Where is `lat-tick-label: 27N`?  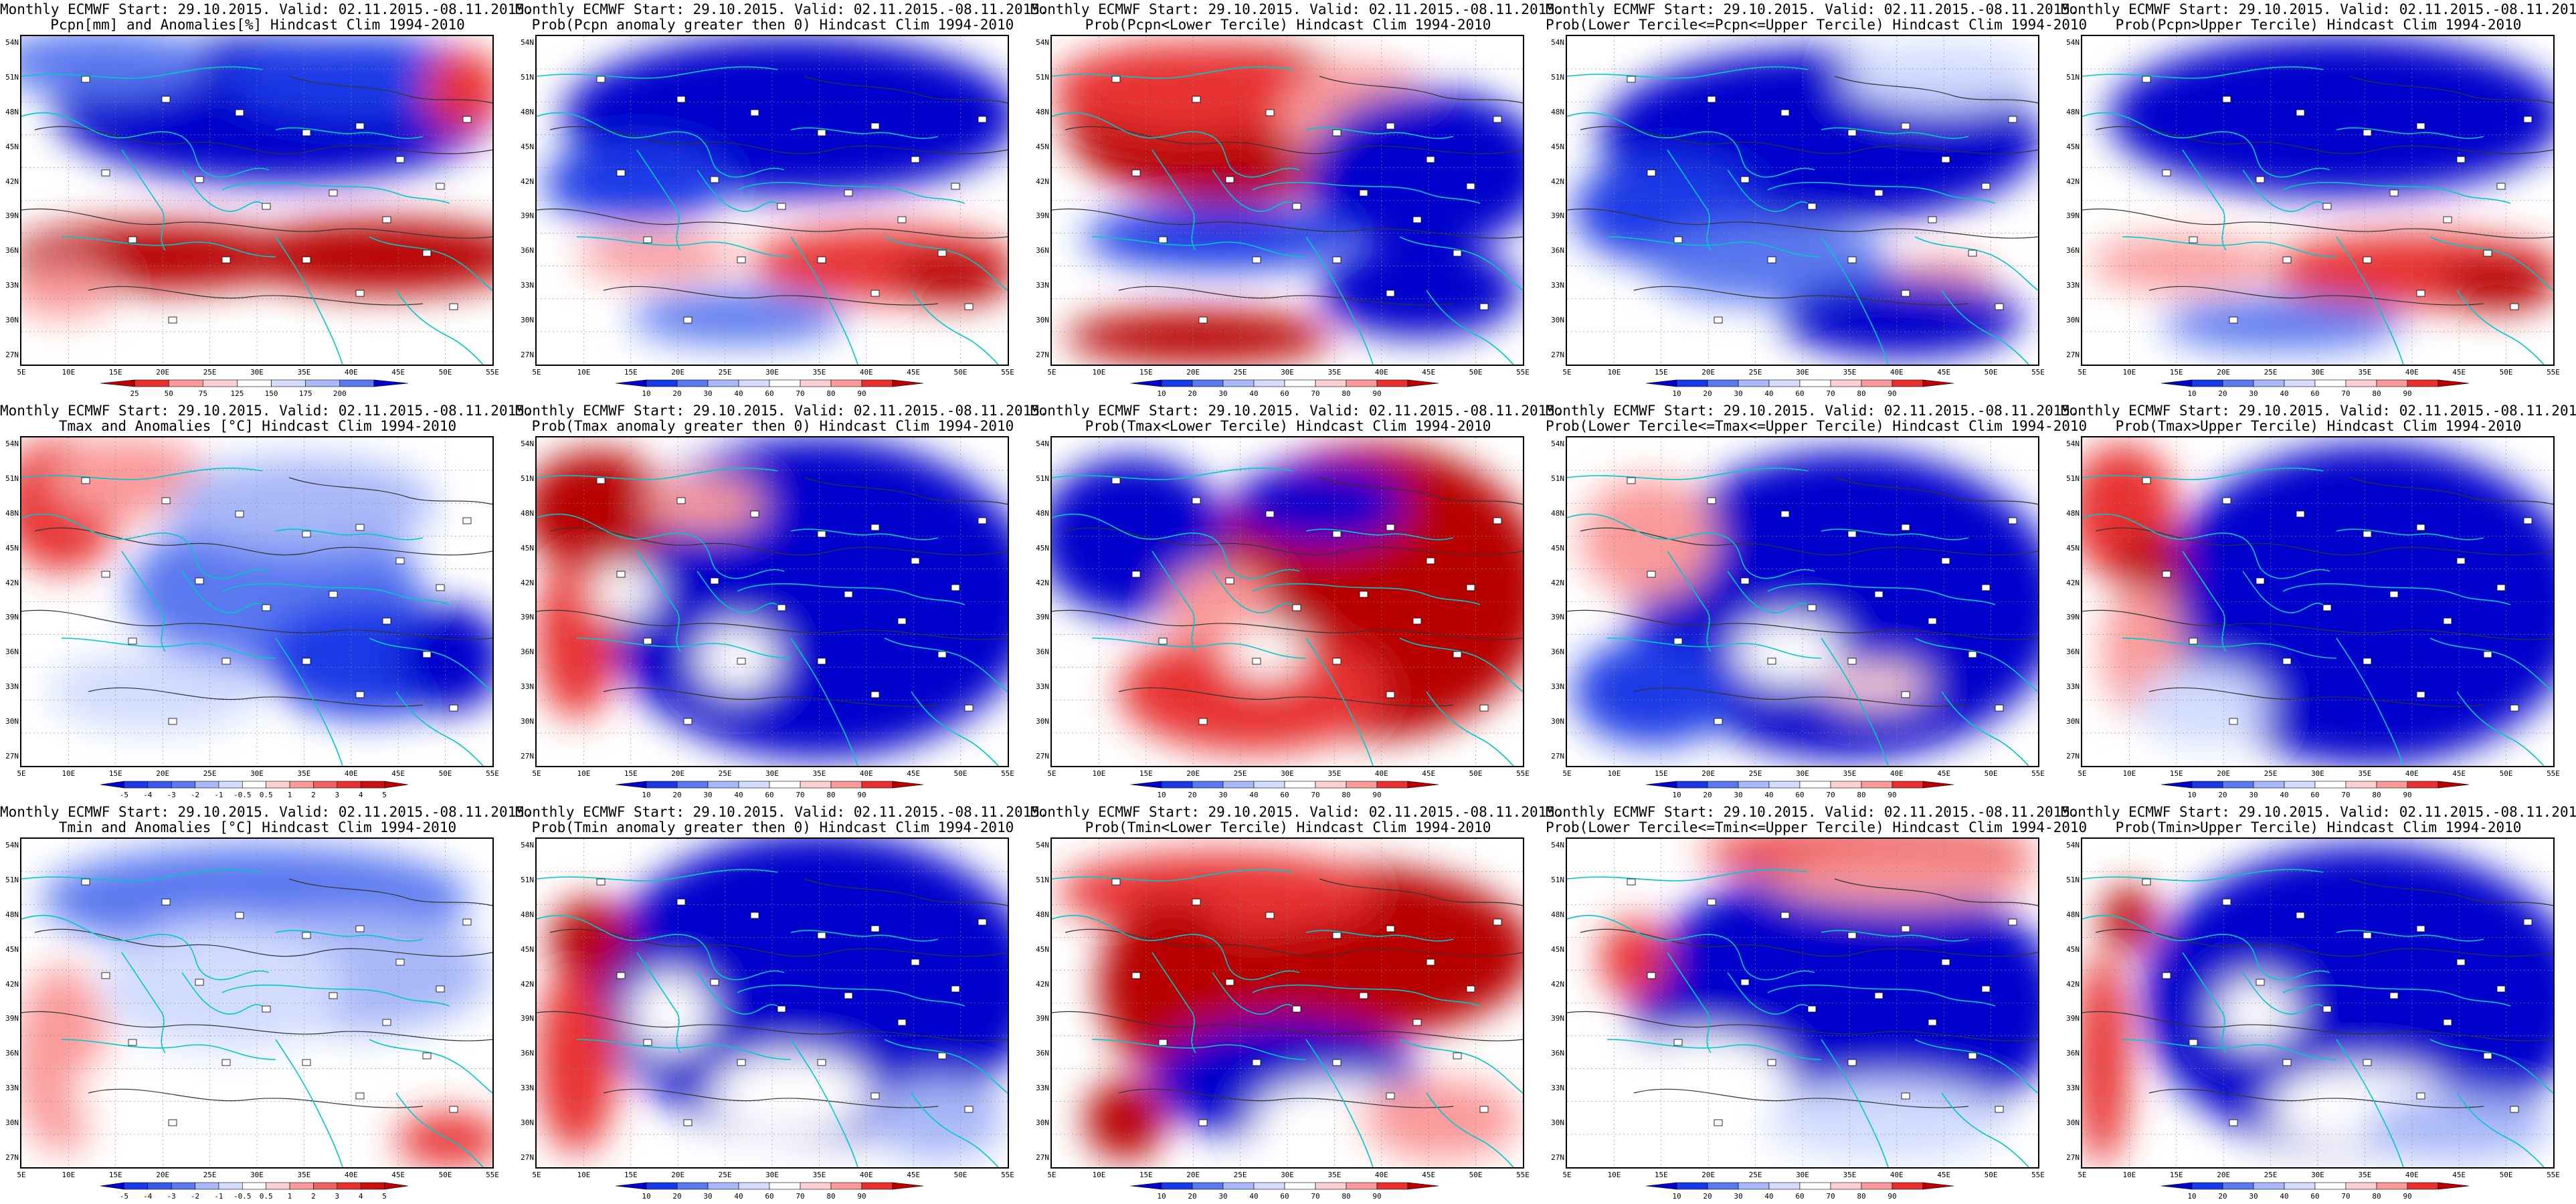 lat-tick-label: 27N is located at coordinates (1042, 1157).